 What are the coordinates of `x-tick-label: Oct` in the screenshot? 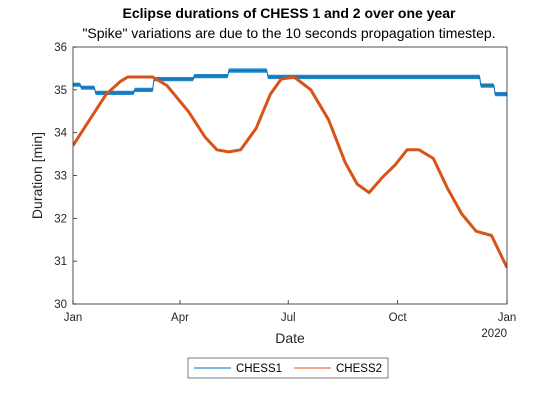 It's located at (398, 318).